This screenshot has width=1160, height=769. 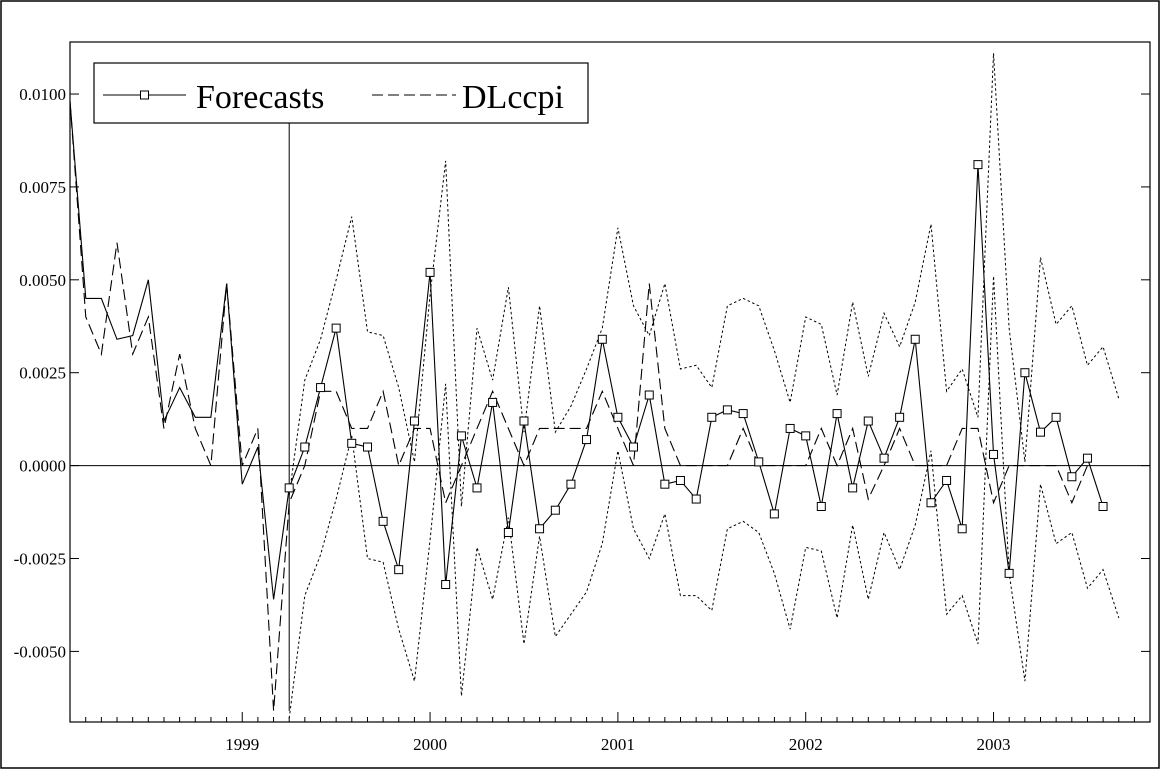 What do you see at coordinates (42, 466) in the screenshot?
I see `y-tick-label: 0.0000` at bounding box center [42, 466].